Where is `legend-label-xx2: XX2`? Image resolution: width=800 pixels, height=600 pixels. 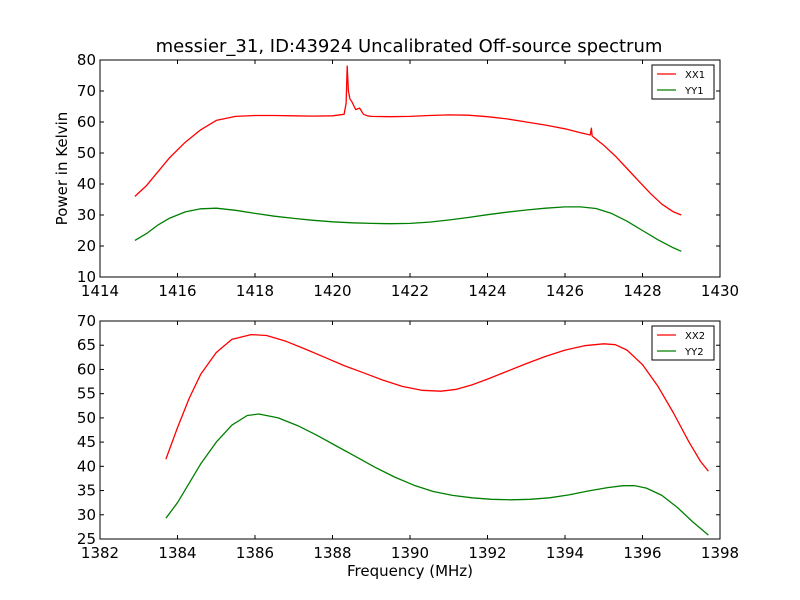
legend-label-xx2: XX2 is located at coordinates (695, 336).